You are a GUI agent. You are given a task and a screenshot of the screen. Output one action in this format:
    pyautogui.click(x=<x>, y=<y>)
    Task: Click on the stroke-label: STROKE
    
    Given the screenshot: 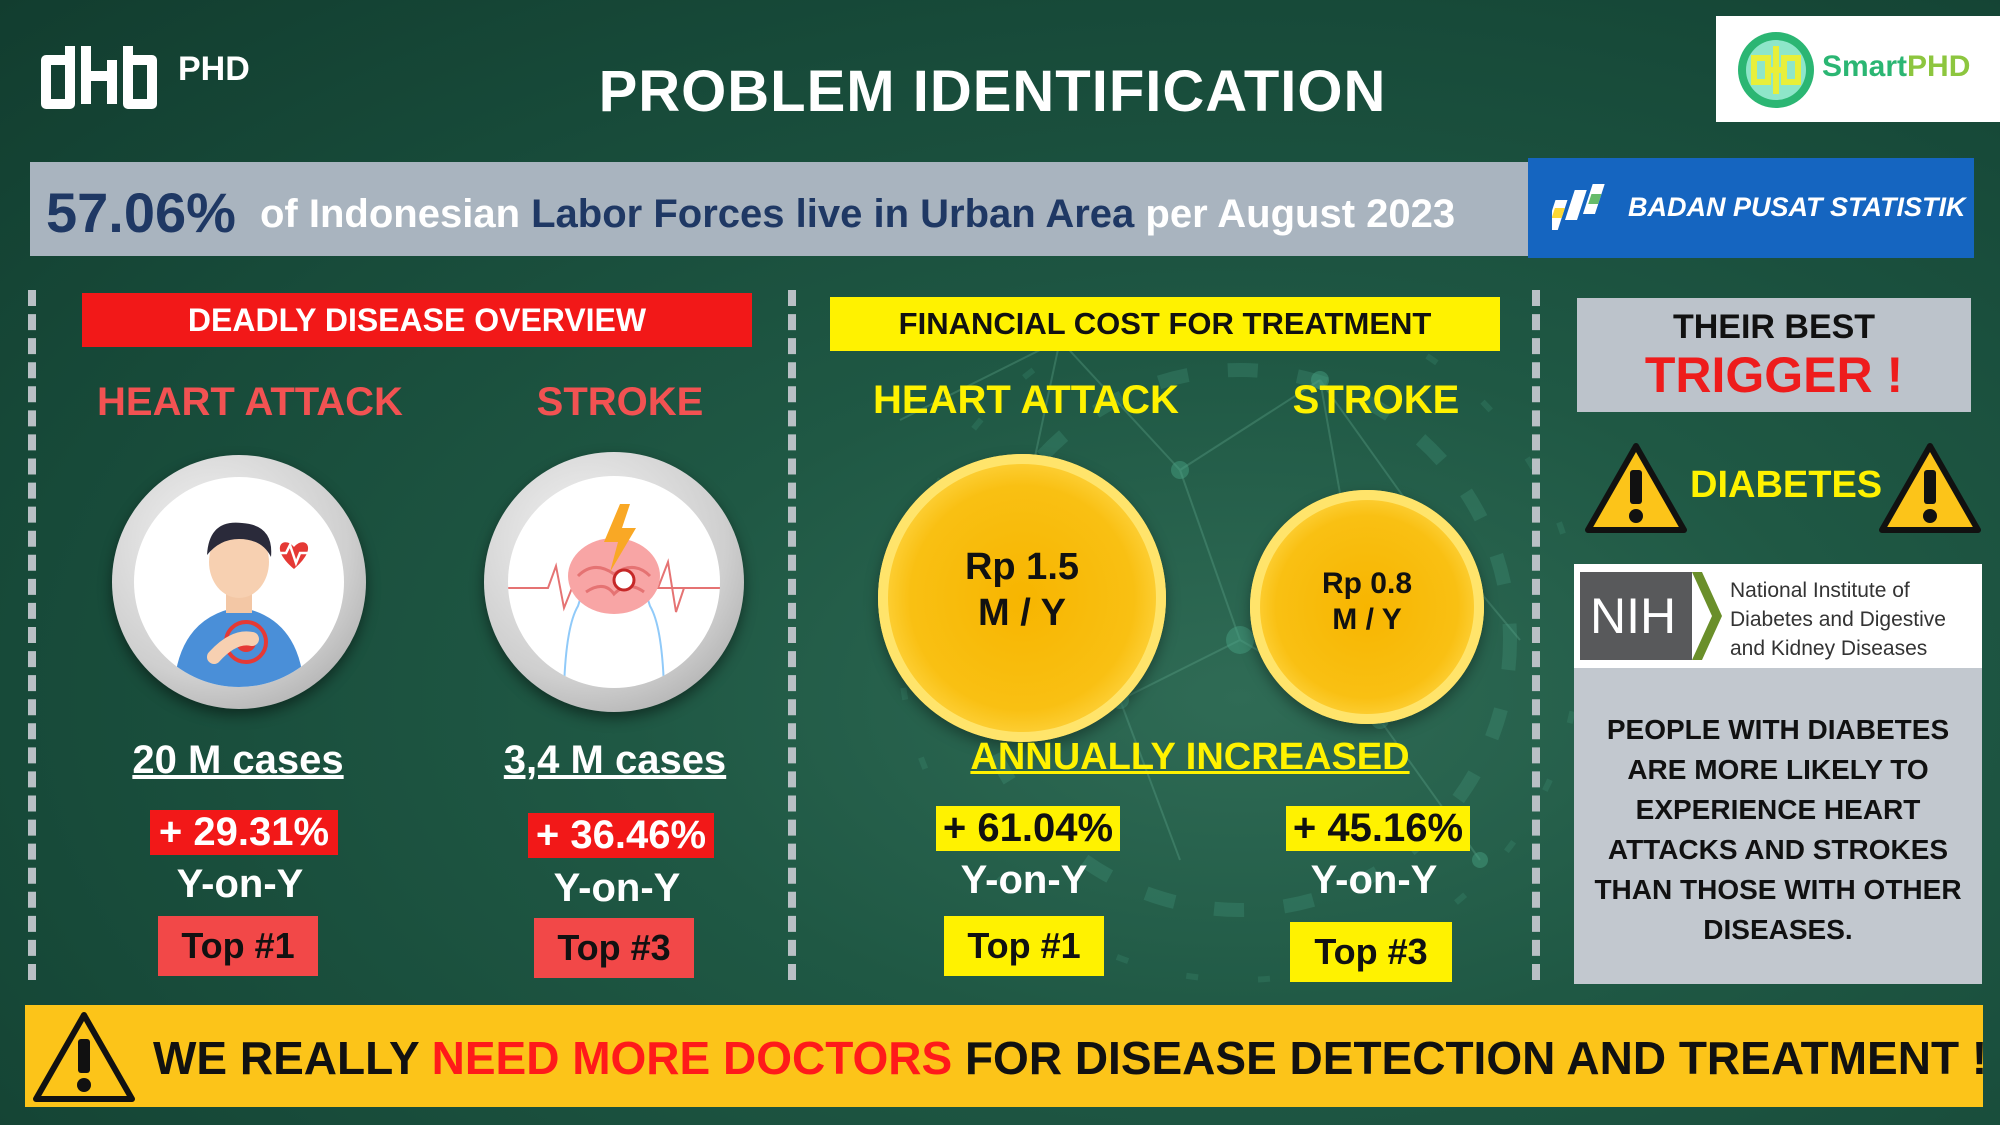 What is the action you would take?
    pyautogui.click(x=620, y=402)
    